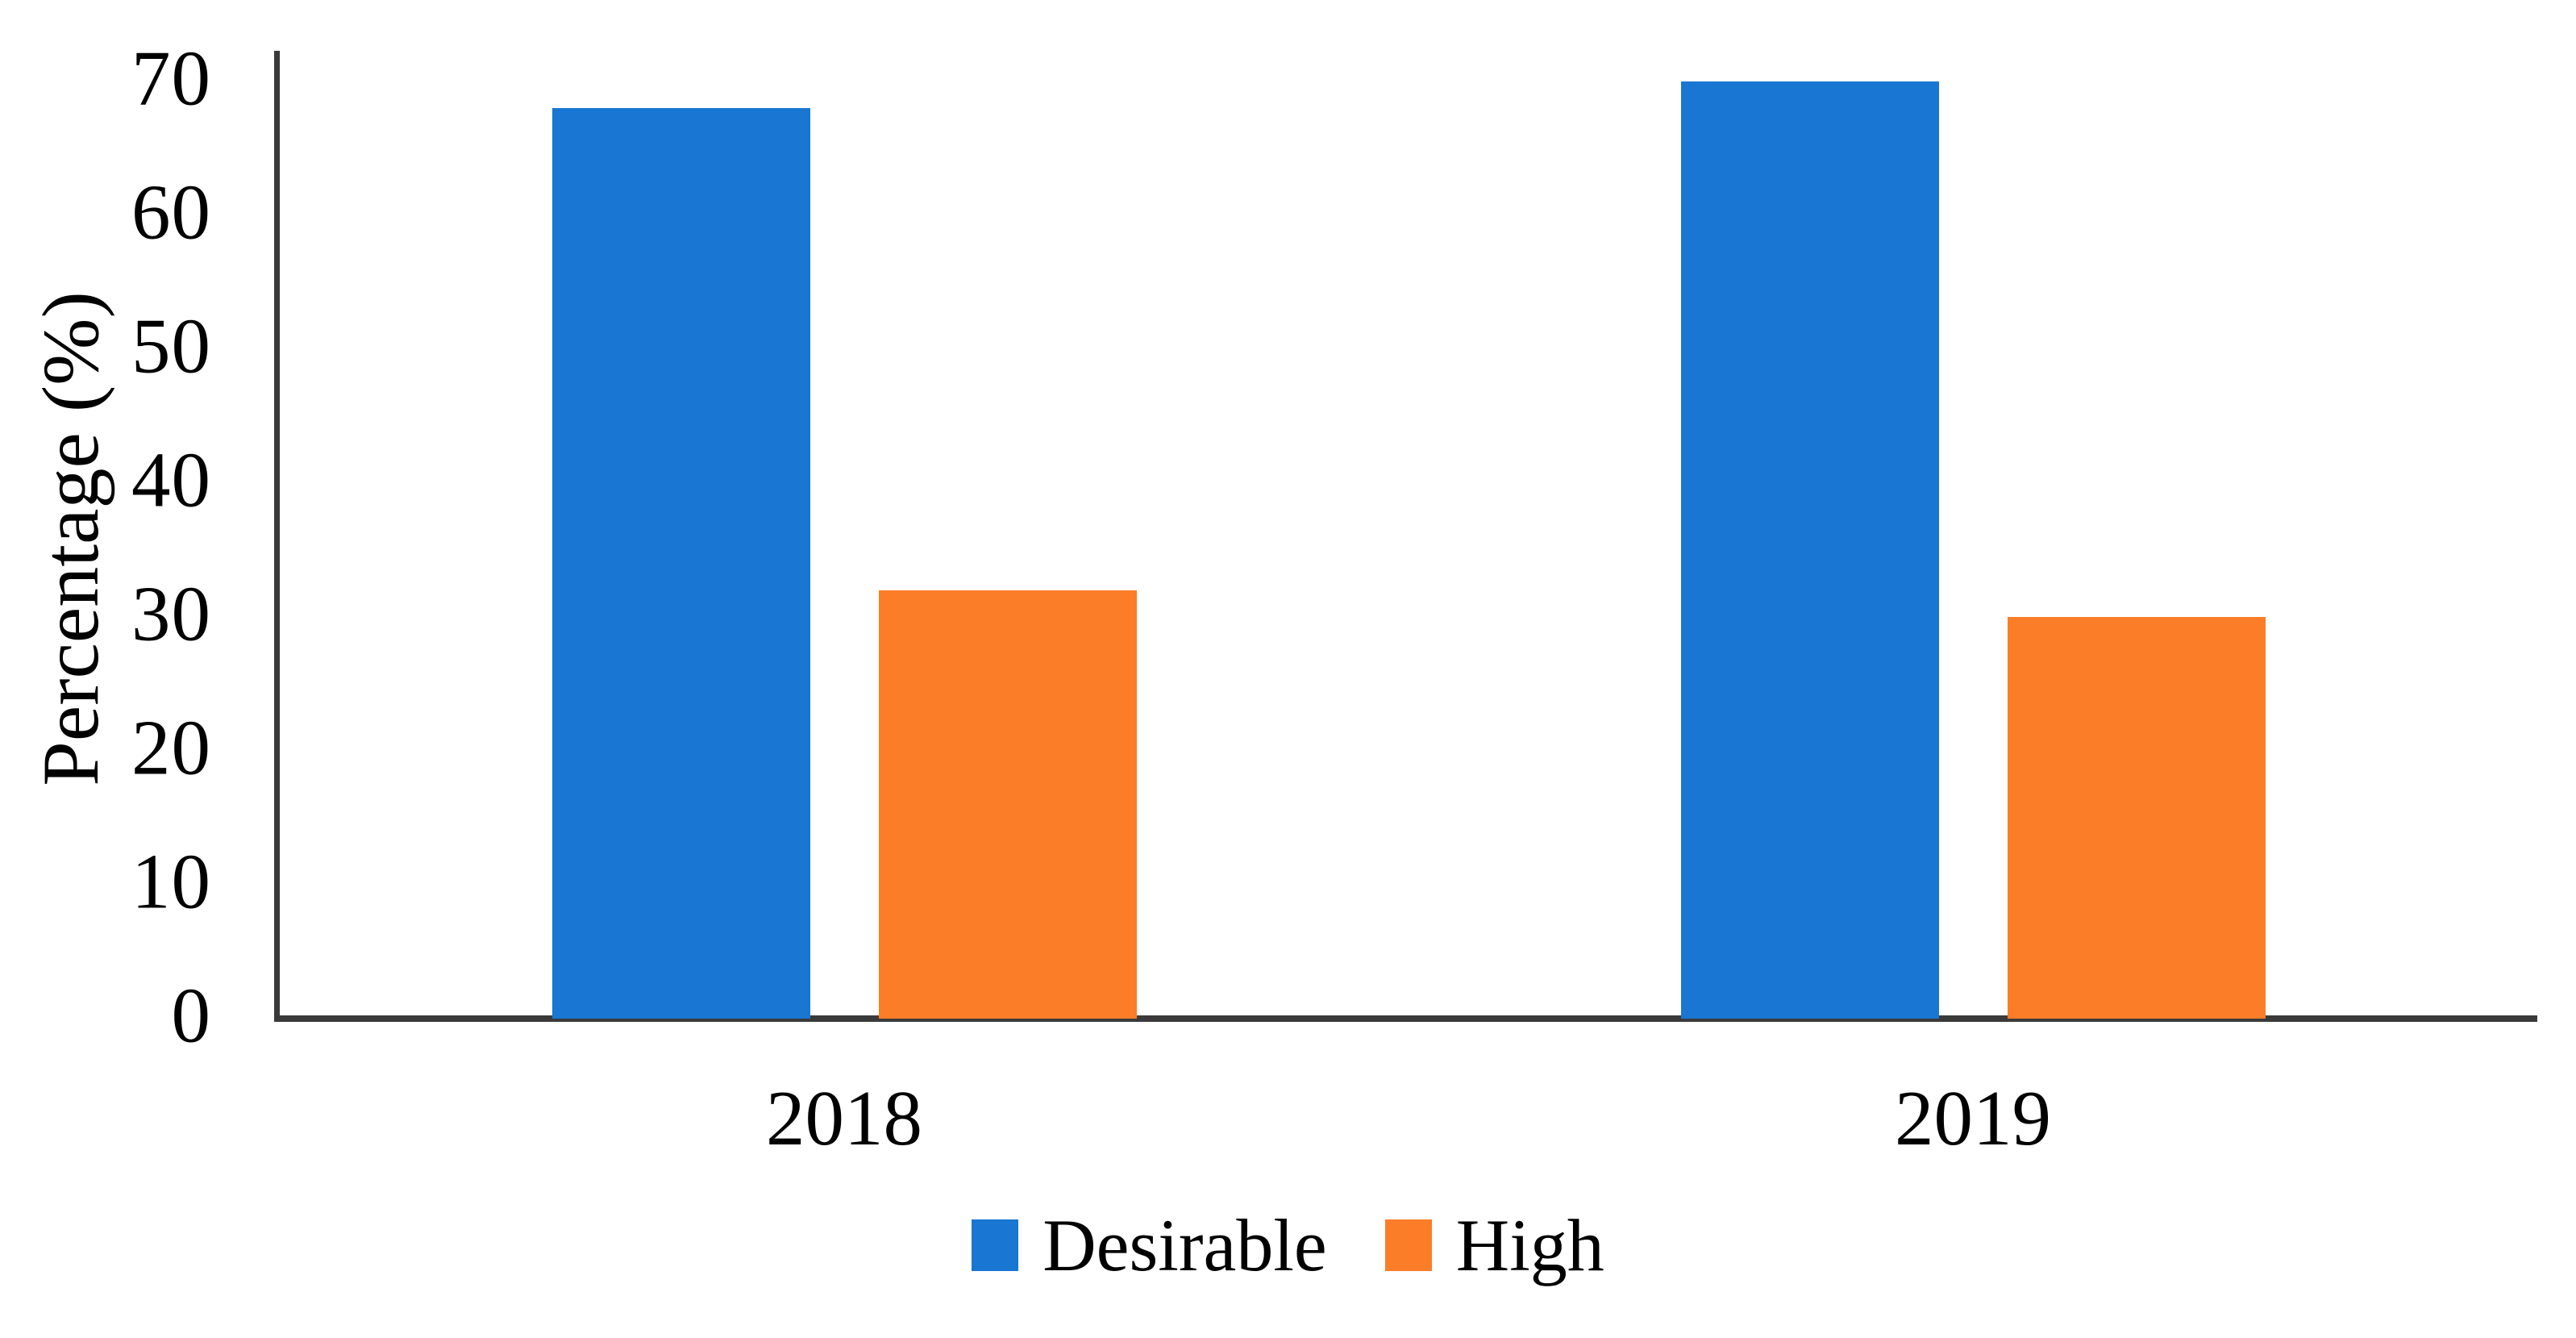 This screenshot has width=2576, height=1338. I want to click on legend-entry-desirable: Desirable, so click(1149, 1245).